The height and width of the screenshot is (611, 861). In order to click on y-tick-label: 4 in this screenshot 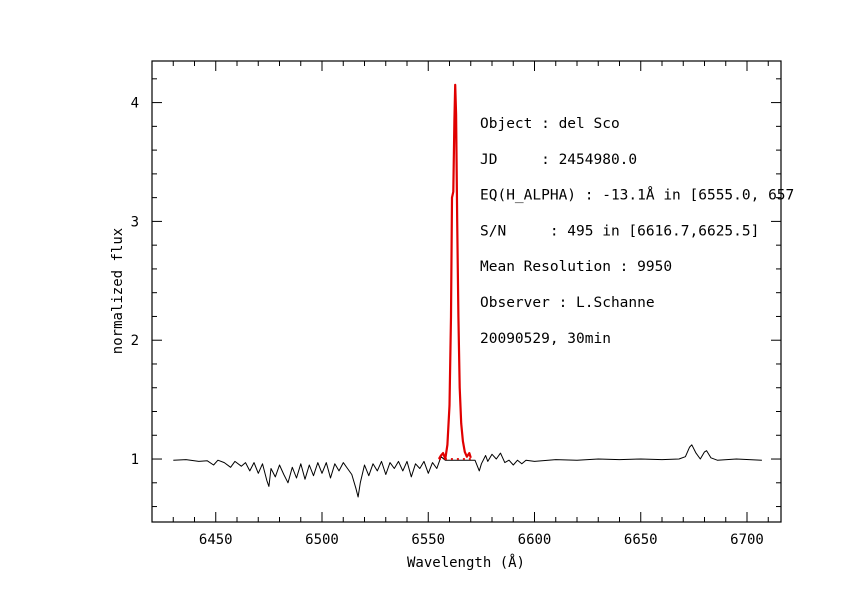, I will do `click(135, 104)`.